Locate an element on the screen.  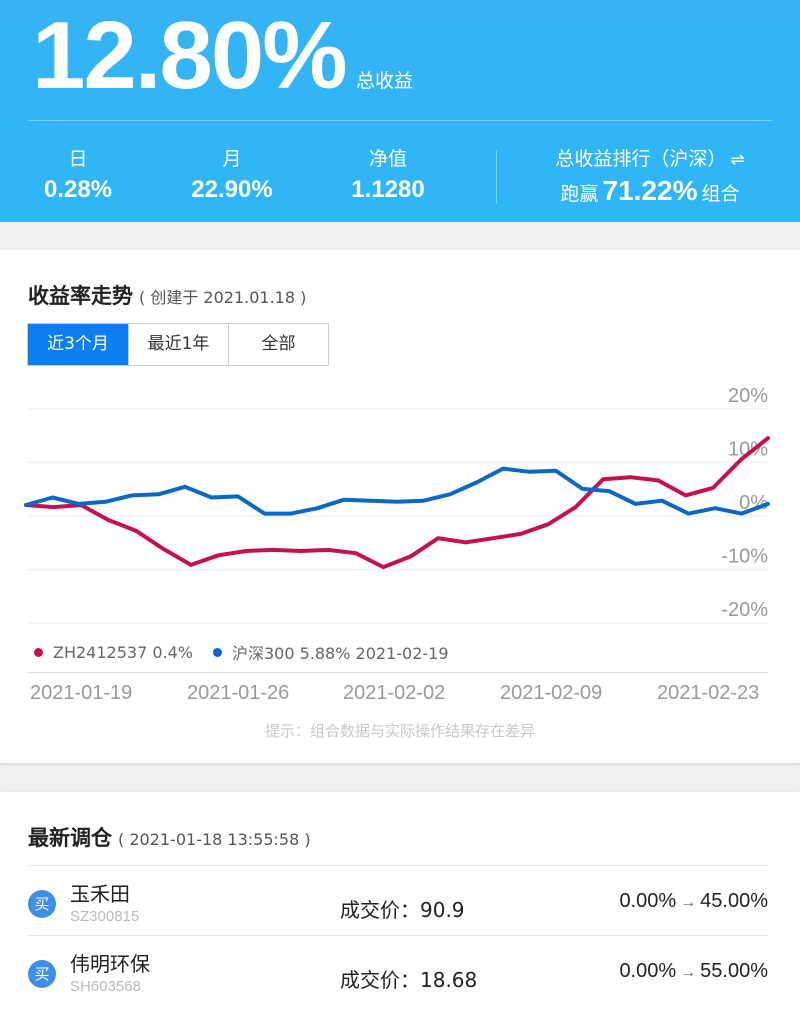
y-tick-label: -20% is located at coordinates (744, 610).